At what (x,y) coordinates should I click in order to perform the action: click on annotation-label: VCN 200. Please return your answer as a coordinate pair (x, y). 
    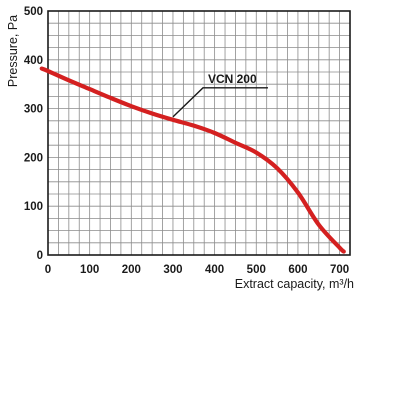
    Looking at the image, I should click on (232, 79).